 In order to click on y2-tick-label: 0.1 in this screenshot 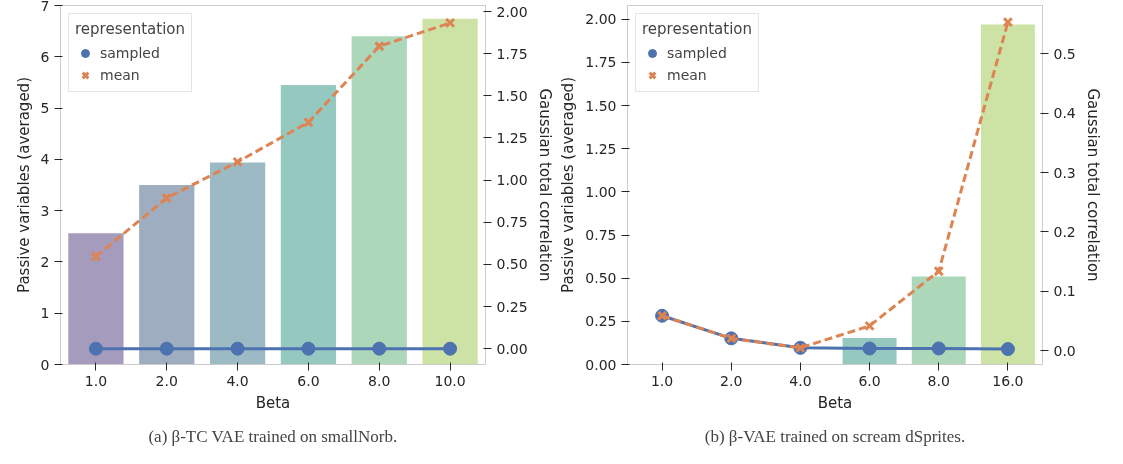, I will do `click(1064, 291)`.